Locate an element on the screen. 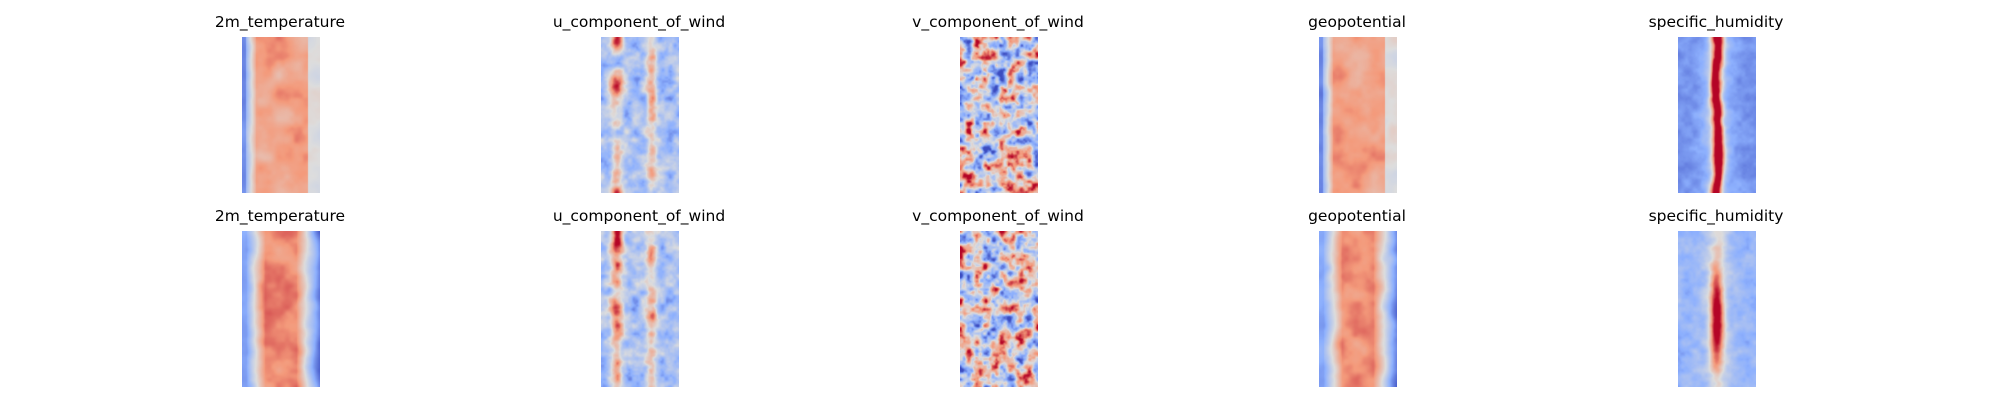  panel-row1-col3: geopotential is located at coordinates (1357, 296).